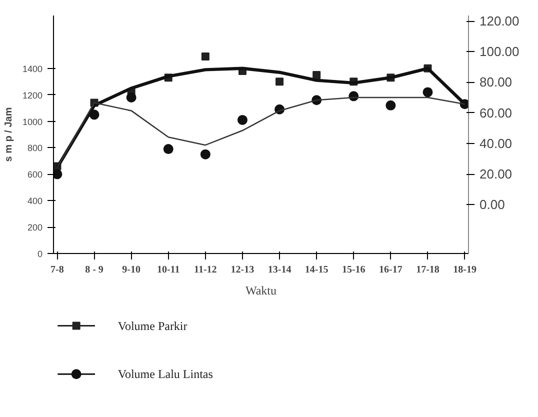 This screenshot has width=538, height=417. What do you see at coordinates (496, 174) in the screenshot?
I see `y2-tick-label: 20.00` at bounding box center [496, 174].